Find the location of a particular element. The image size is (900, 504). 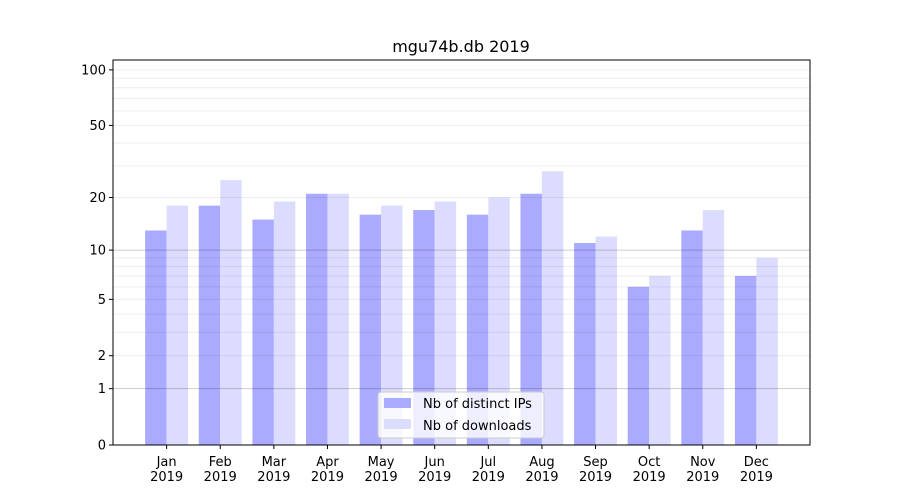

y-tick-label: 10 is located at coordinates (97, 251).